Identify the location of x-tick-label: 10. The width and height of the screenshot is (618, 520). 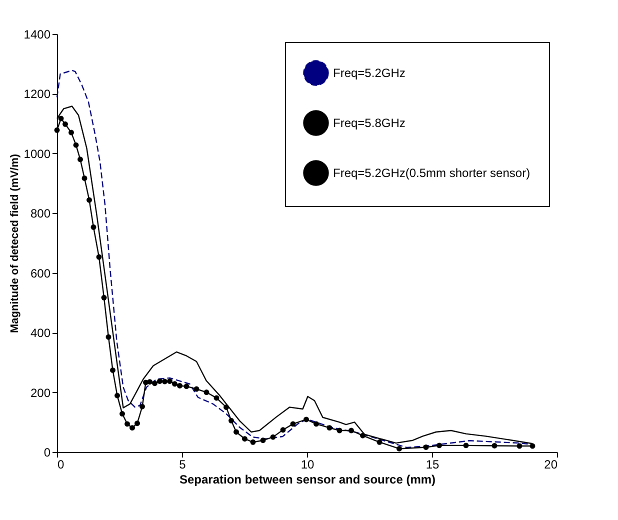
(307, 465).